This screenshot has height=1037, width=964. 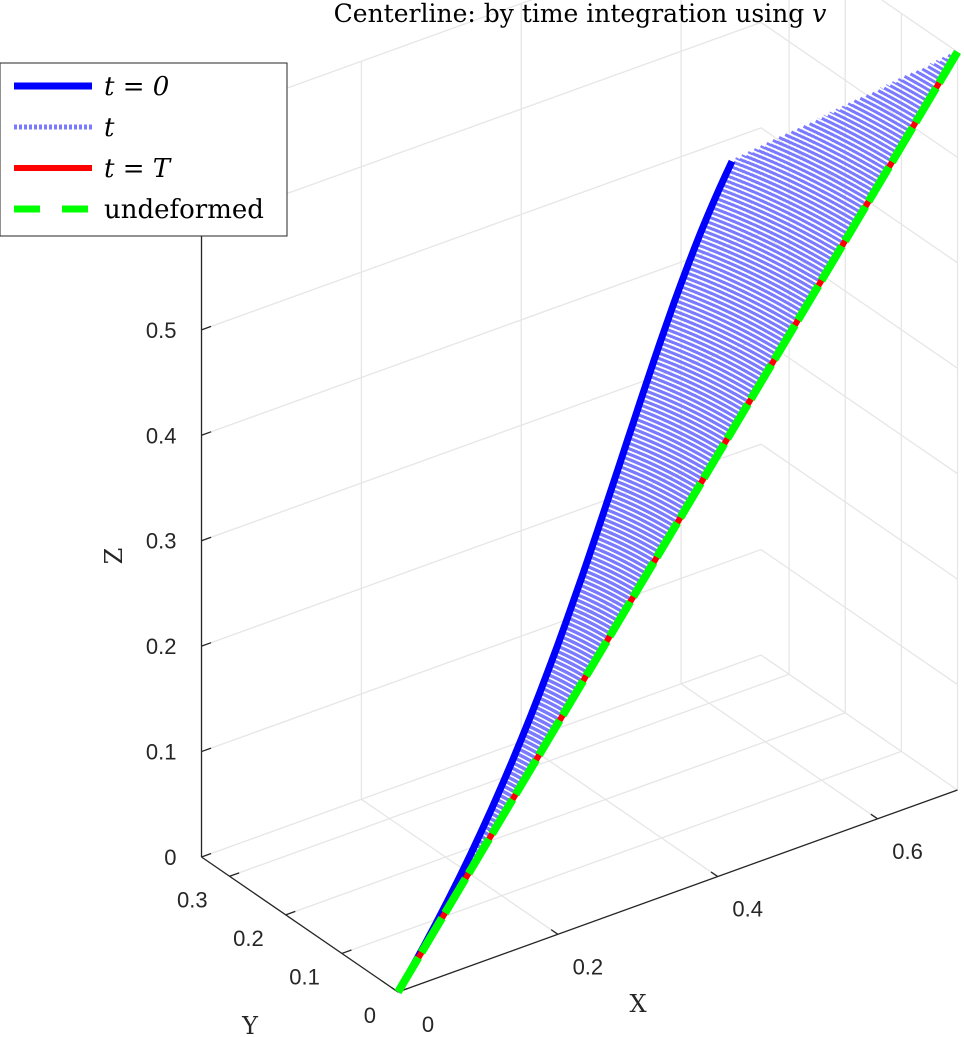 What do you see at coordinates (677, 891) in the screenshot?
I see `x-axis-line` at bounding box center [677, 891].